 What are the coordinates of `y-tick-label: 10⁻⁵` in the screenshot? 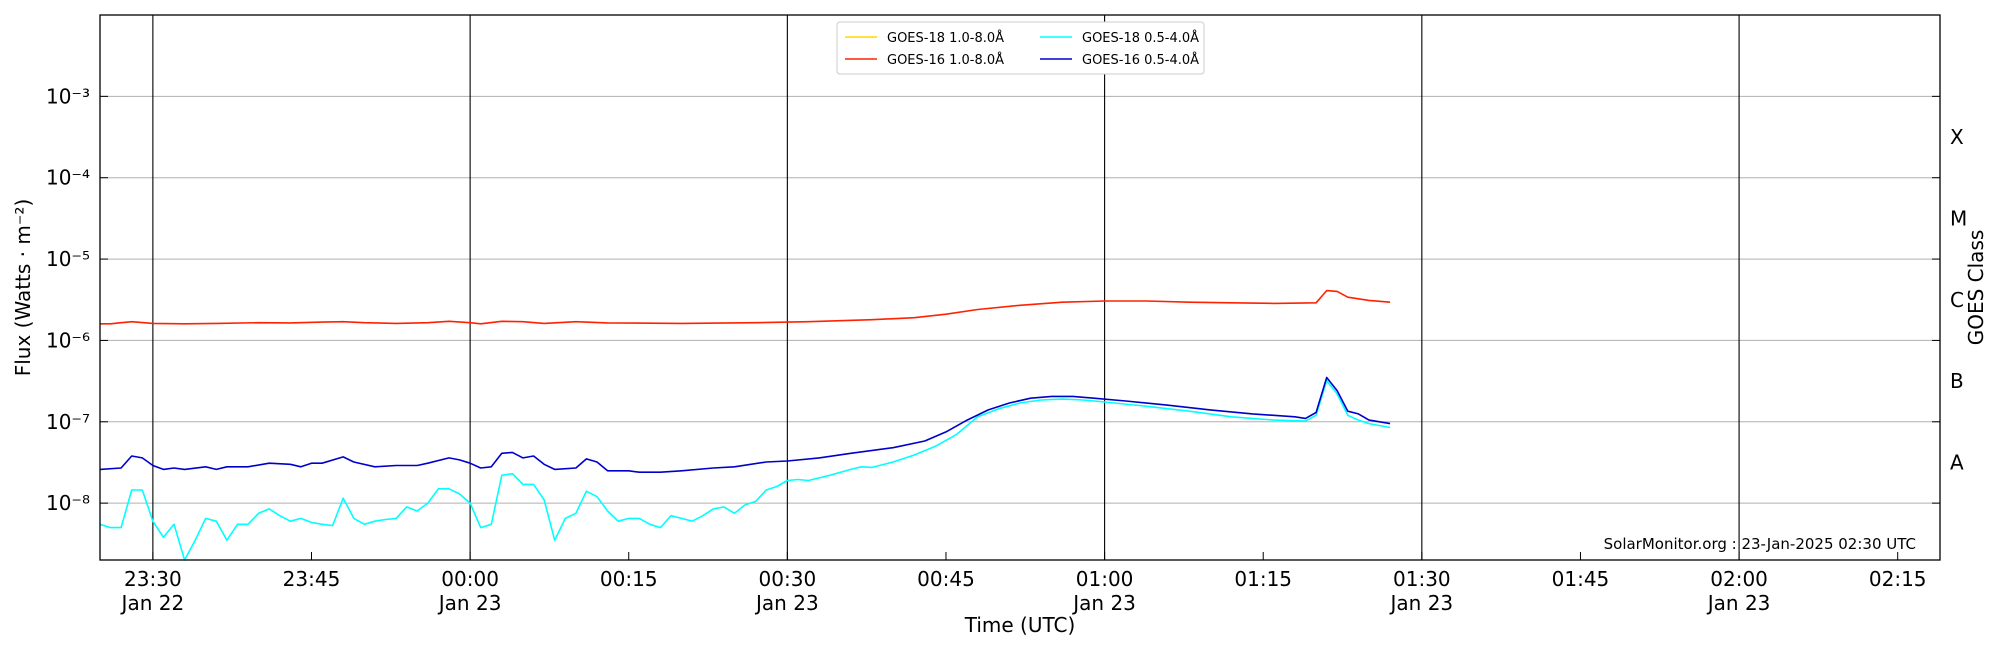 It's located at (68, 259).